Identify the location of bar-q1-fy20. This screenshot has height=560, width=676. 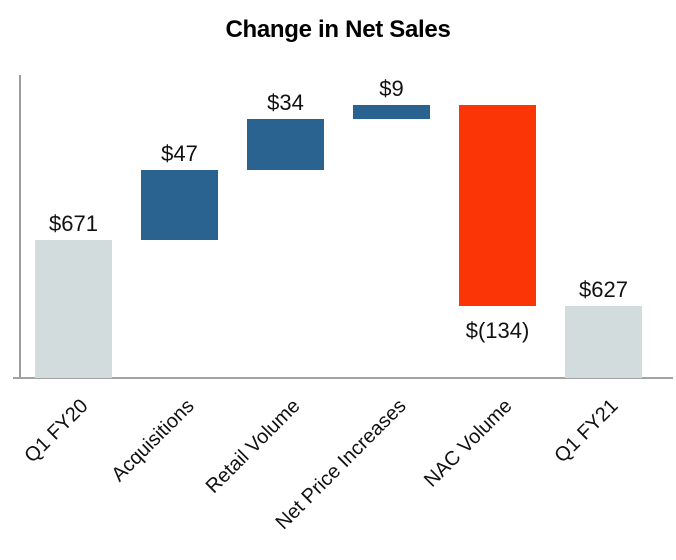
(73, 309).